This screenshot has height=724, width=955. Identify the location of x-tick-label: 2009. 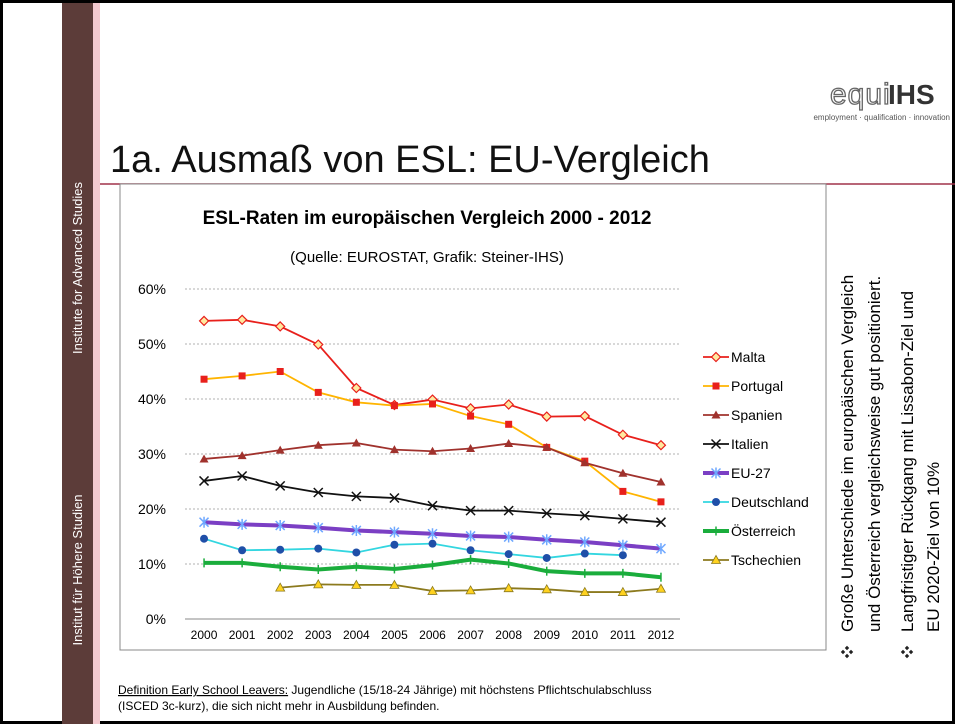
(546, 635).